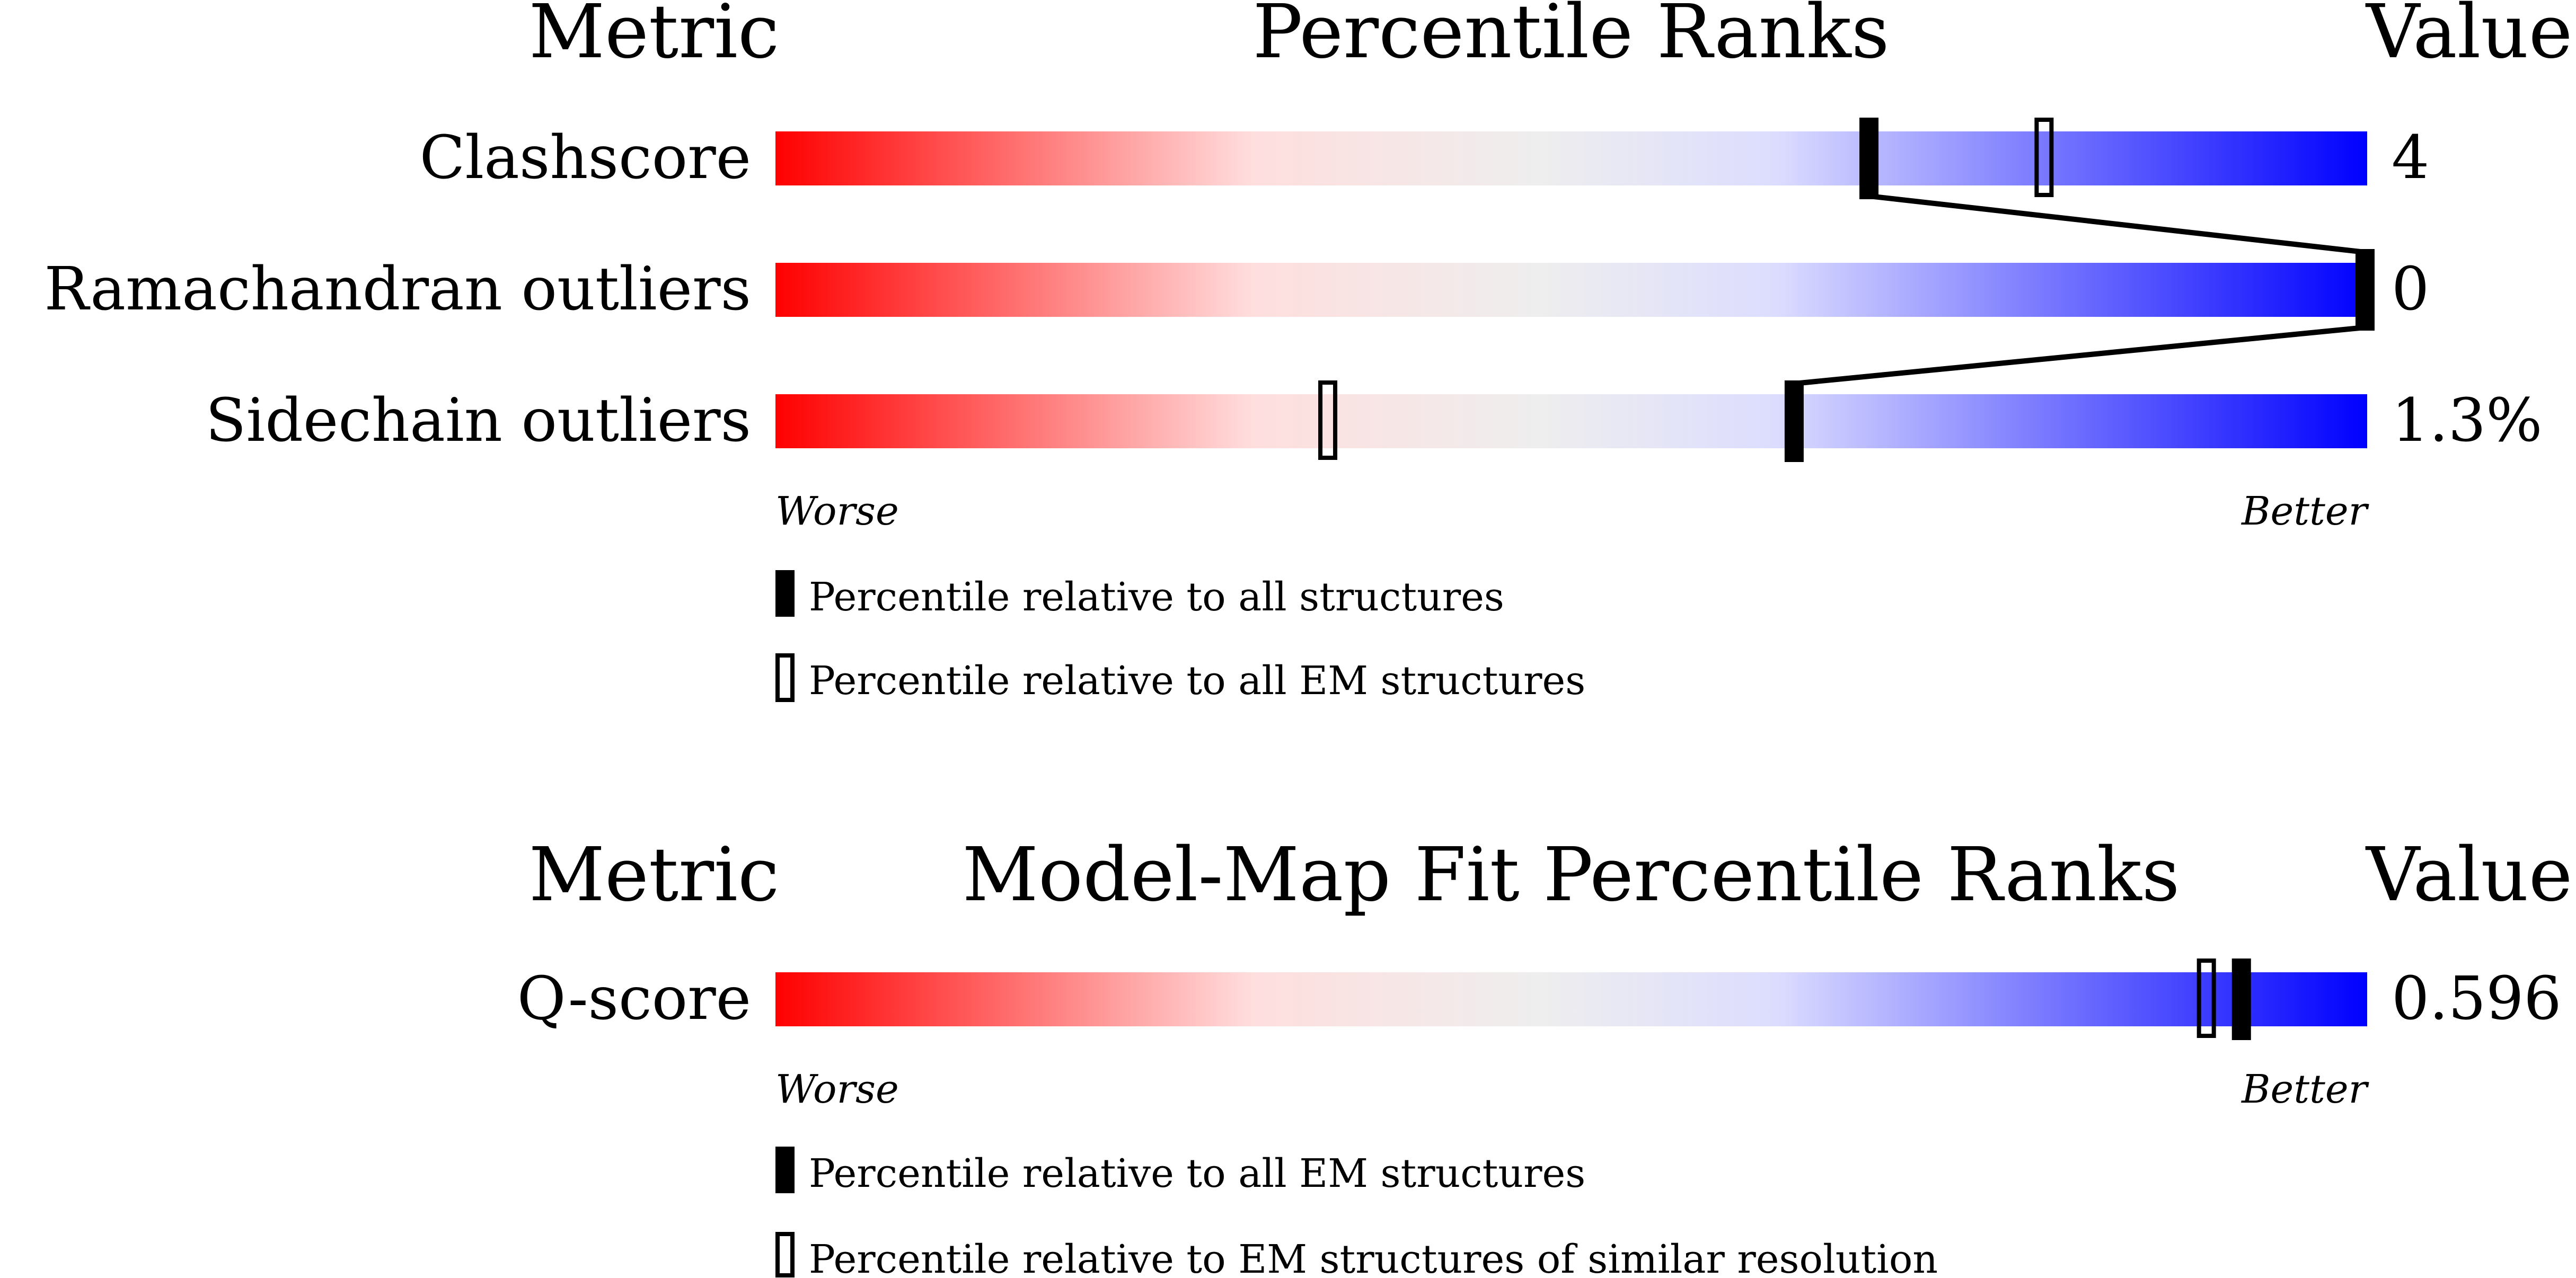 The image size is (2576, 1278). I want to click on metric-value: 0.596, so click(2477, 998).